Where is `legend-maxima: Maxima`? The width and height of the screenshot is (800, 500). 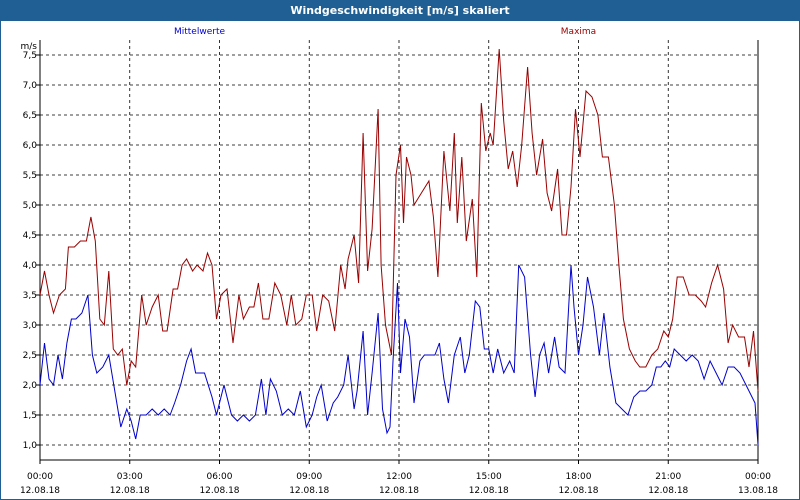 legend-maxima: Maxima is located at coordinates (578, 32).